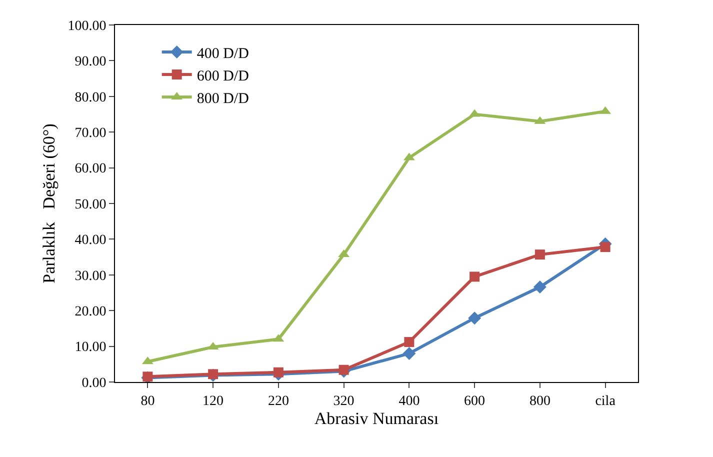 This screenshot has width=713, height=457. Describe the element at coordinates (343, 401) in the screenshot. I see `x-tick-label: 320` at that location.